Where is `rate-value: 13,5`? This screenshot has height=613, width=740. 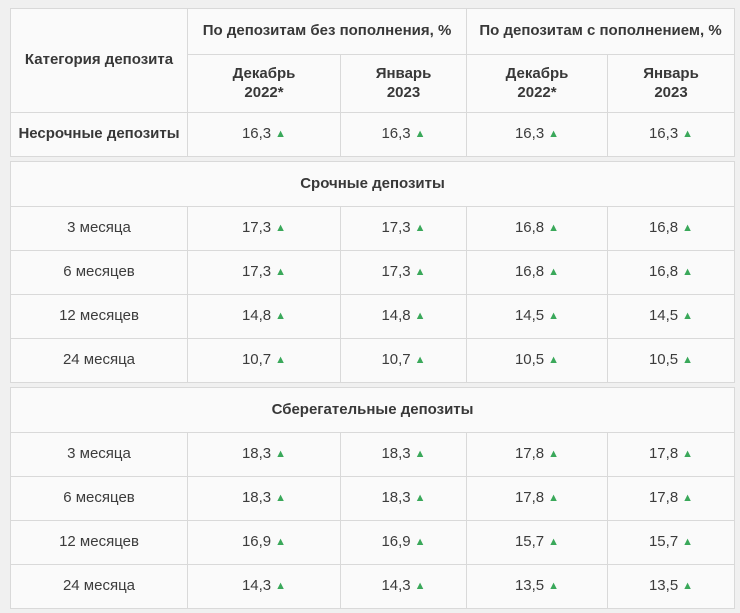
rate-value: 13,5 is located at coordinates (663, 586).